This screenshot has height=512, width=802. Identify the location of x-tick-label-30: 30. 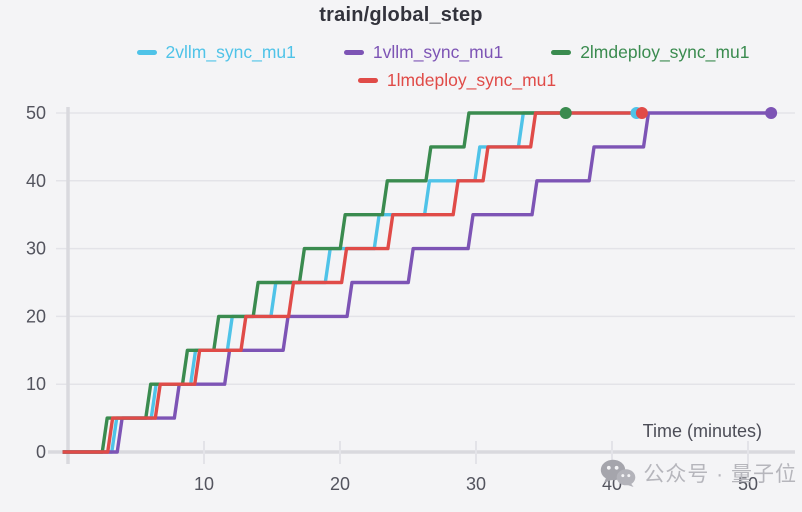
(476, 484).